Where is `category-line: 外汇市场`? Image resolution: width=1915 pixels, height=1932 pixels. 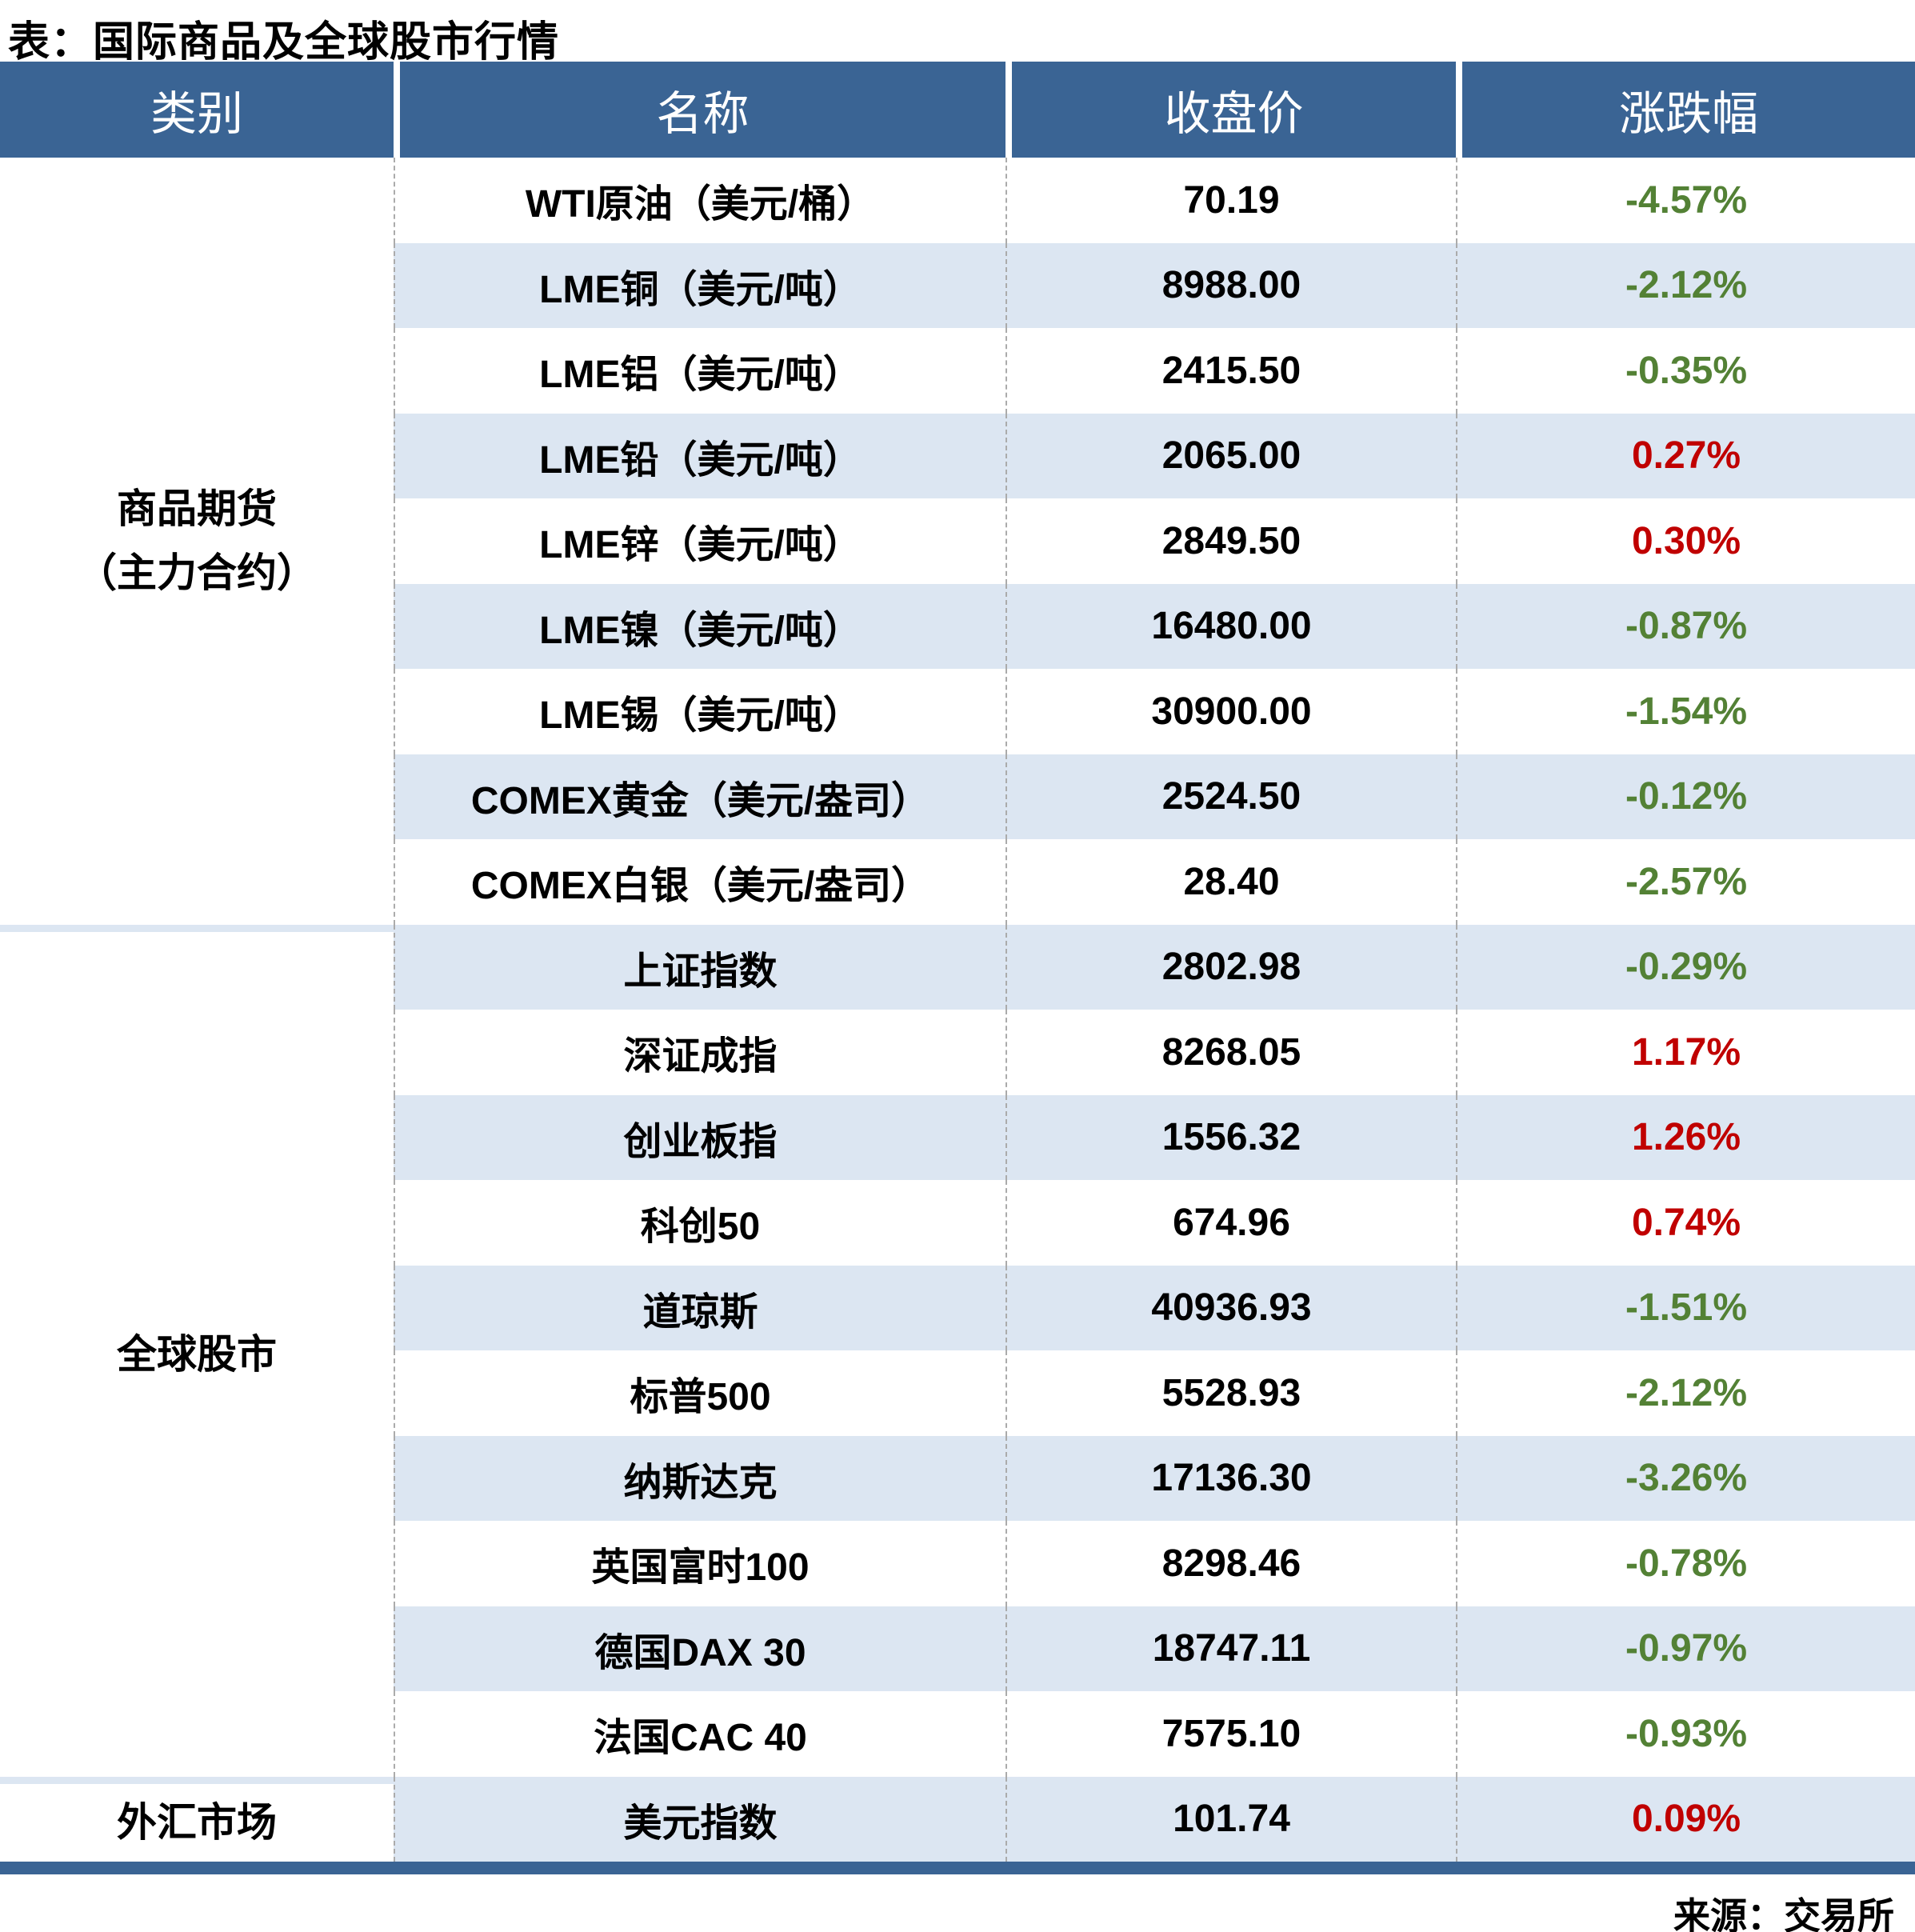
category-line: 外汇市场 is located at coordinates (197, 1823).